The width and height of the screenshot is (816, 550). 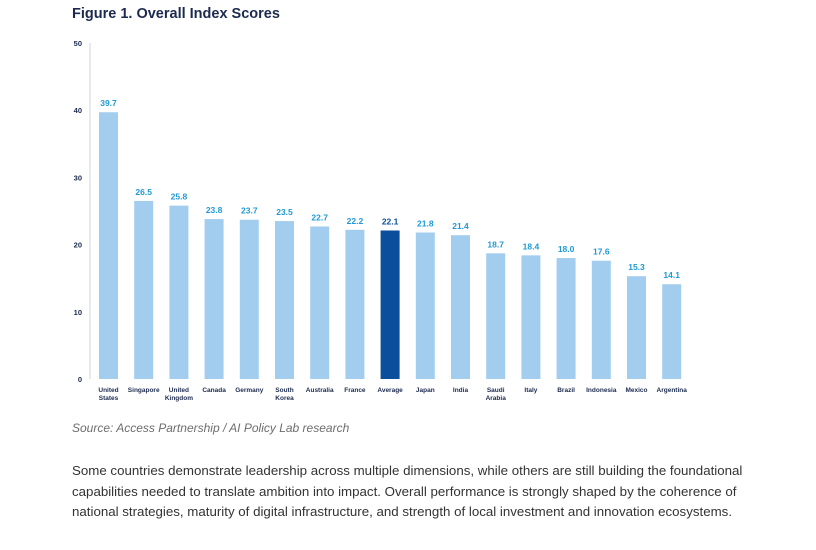 What do you see at coordinates (78, 177) in the screenshot?
I see `y-tick-label: 30` at bounding box center [78, 177].